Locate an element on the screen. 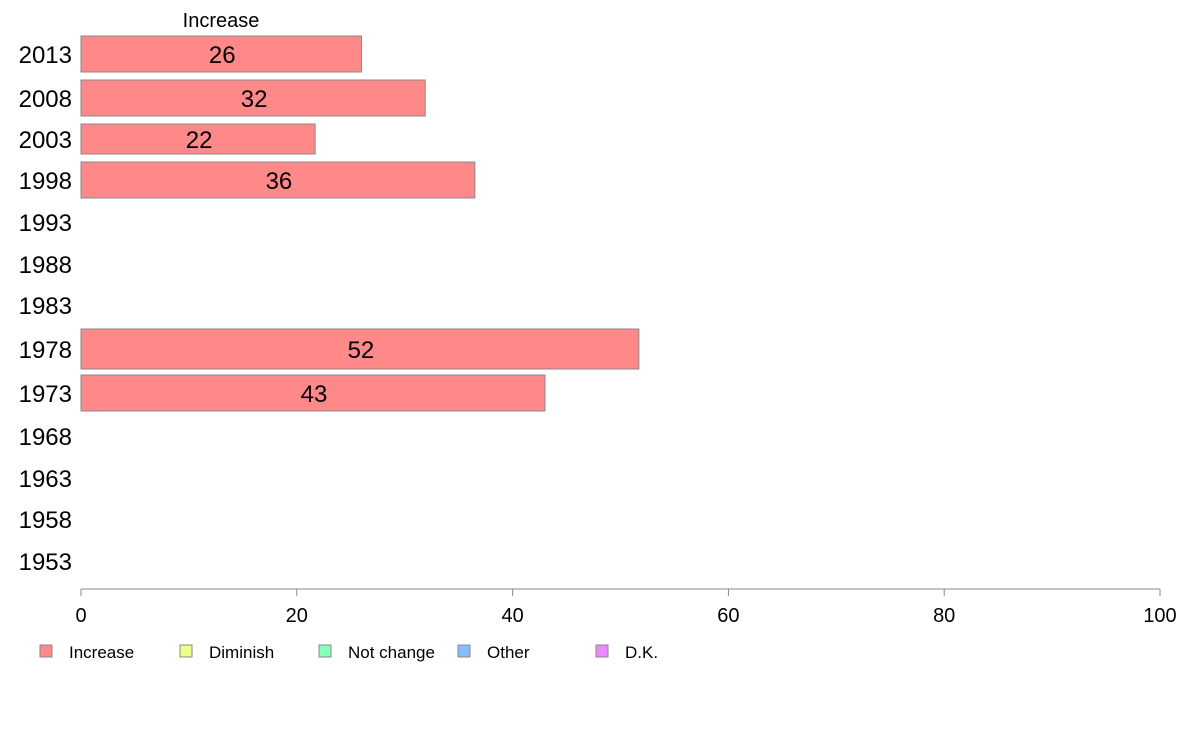 Image resolution: width=1188 pixels, height=736 pixels. y-tick-label: 1958 is located at coordinates (45, 520).